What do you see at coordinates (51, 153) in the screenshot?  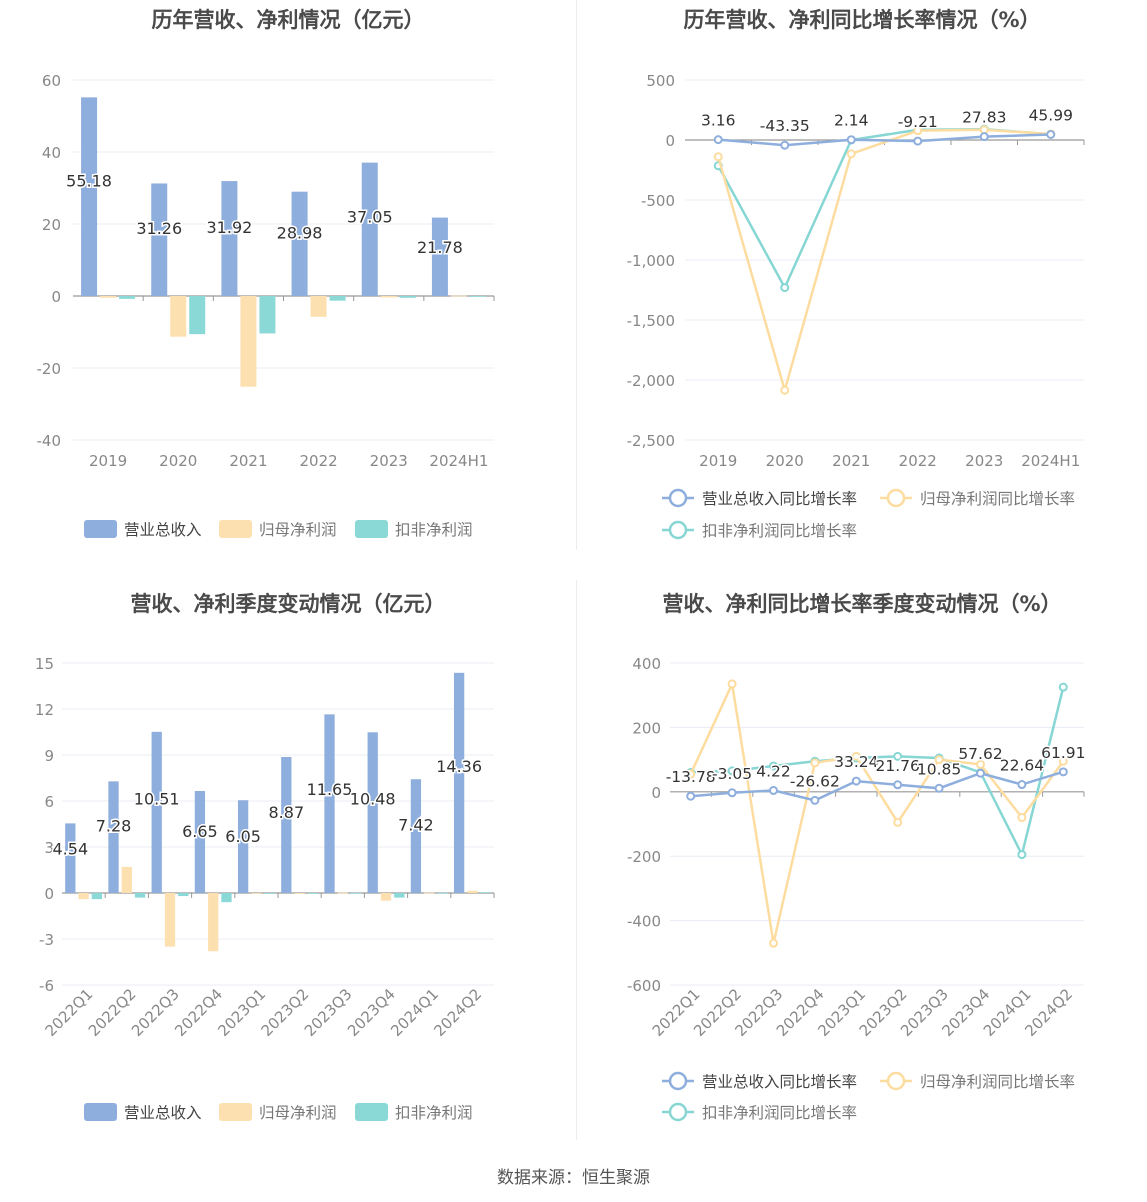 I see `y-tick-label: 40` at bounding box center [51, 153].